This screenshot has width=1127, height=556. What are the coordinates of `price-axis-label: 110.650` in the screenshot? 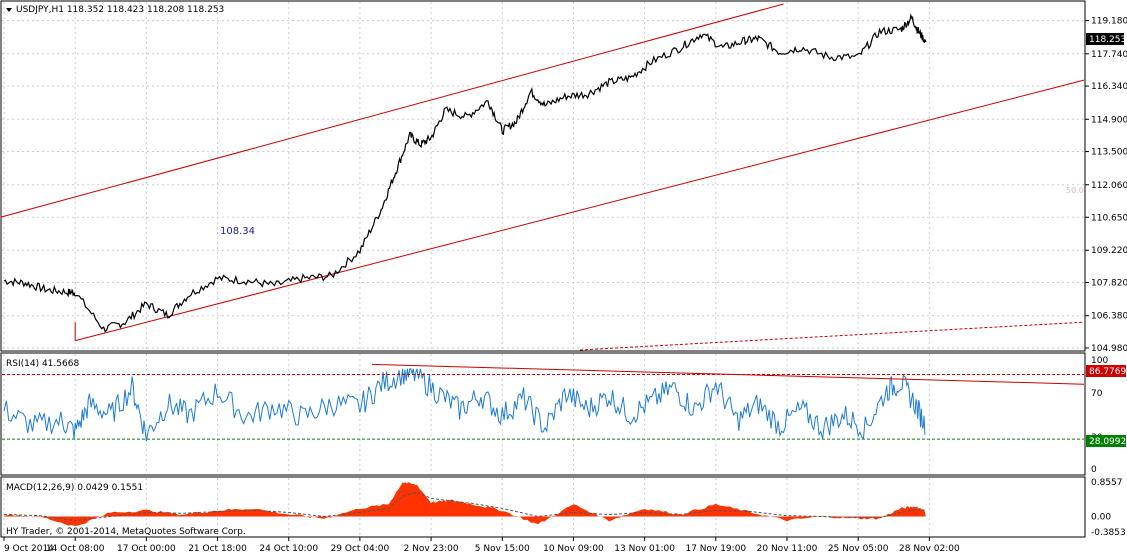 It's located at (1109, 218).